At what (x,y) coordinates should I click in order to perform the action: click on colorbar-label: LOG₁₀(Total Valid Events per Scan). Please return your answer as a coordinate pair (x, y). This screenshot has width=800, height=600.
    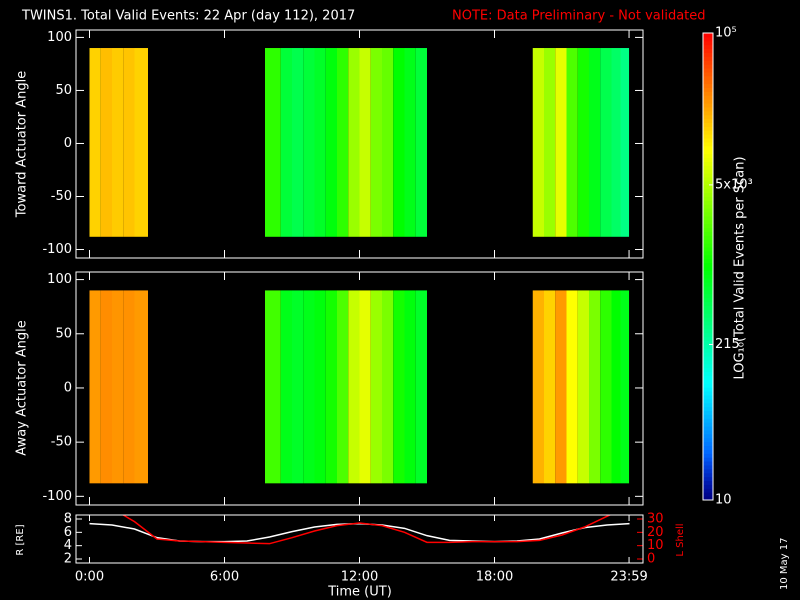
    Looking at the image, I should click on (740, 267).